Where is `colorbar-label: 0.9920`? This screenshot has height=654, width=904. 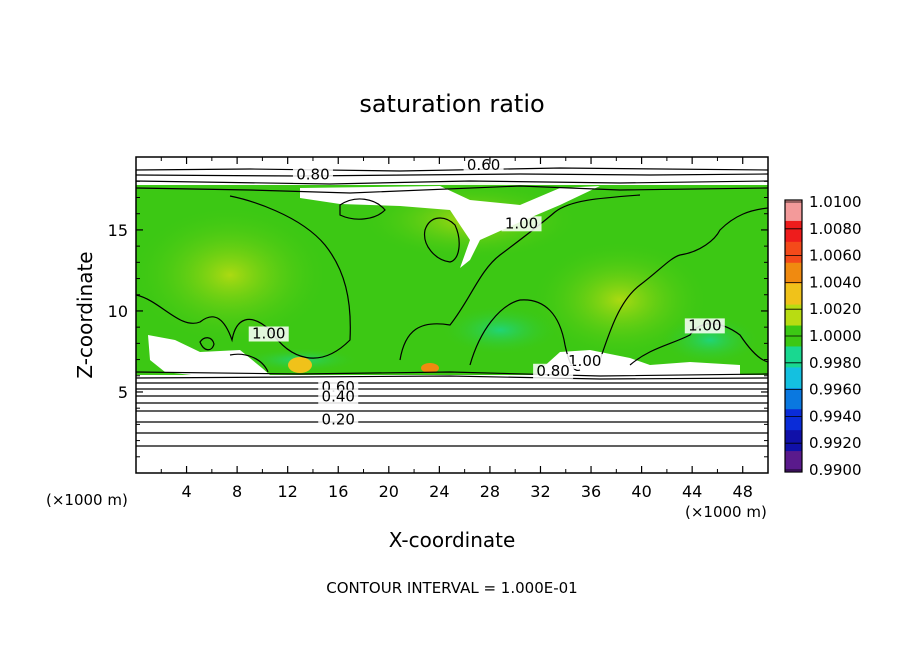 colorbar-label: 0.9920 is located at coordinates (835, 443).